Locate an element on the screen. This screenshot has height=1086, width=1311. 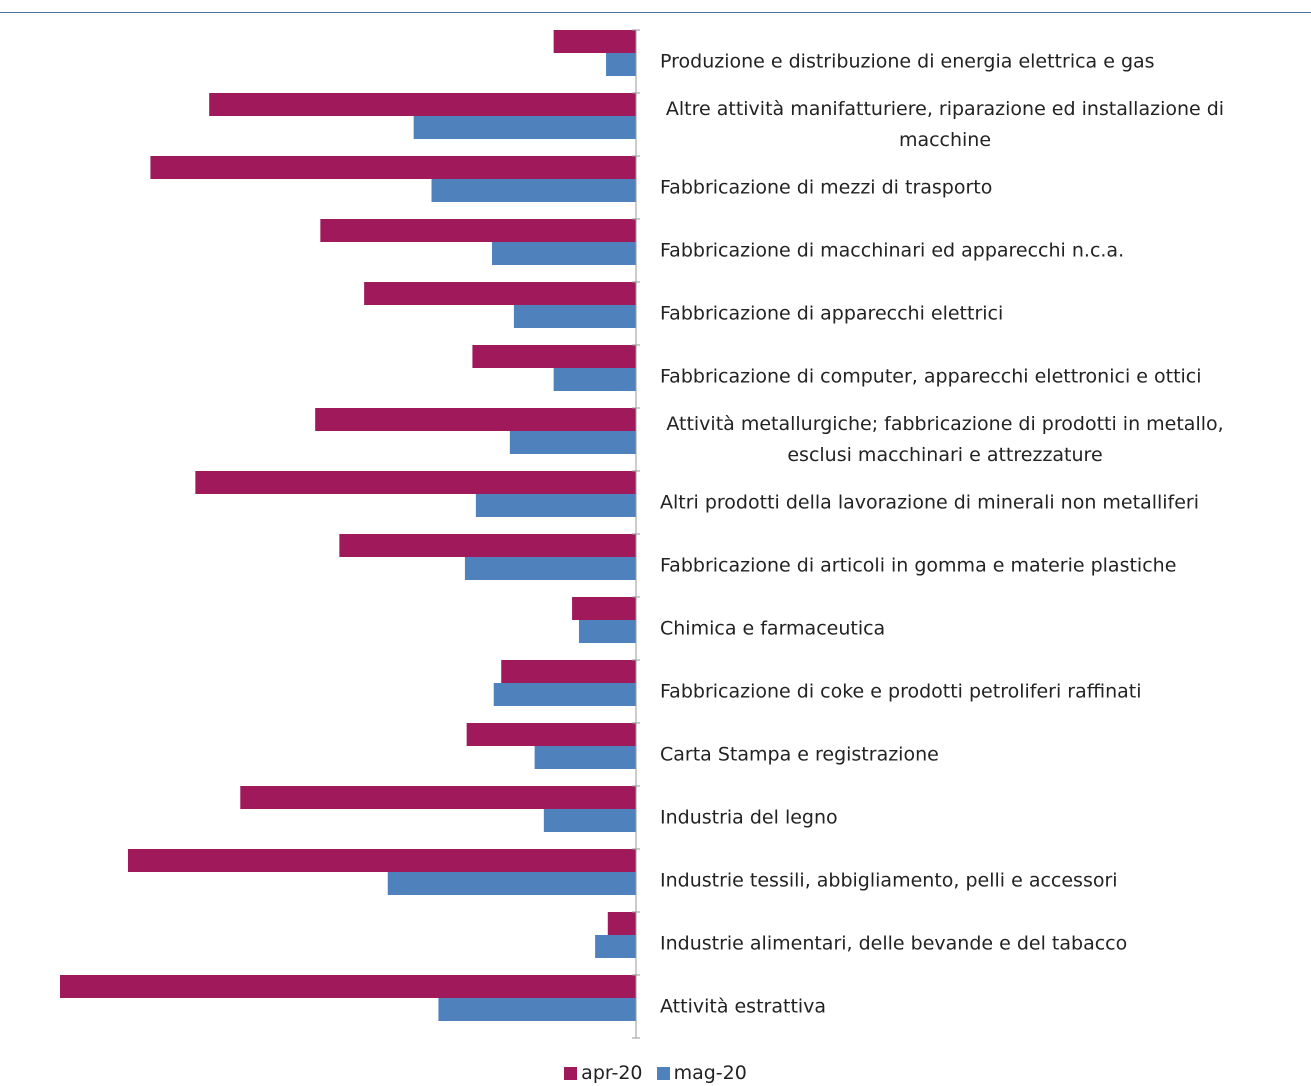
category-label-4: Fabbricazione di apparecchi elettrici is located at coordinates (831, 314).